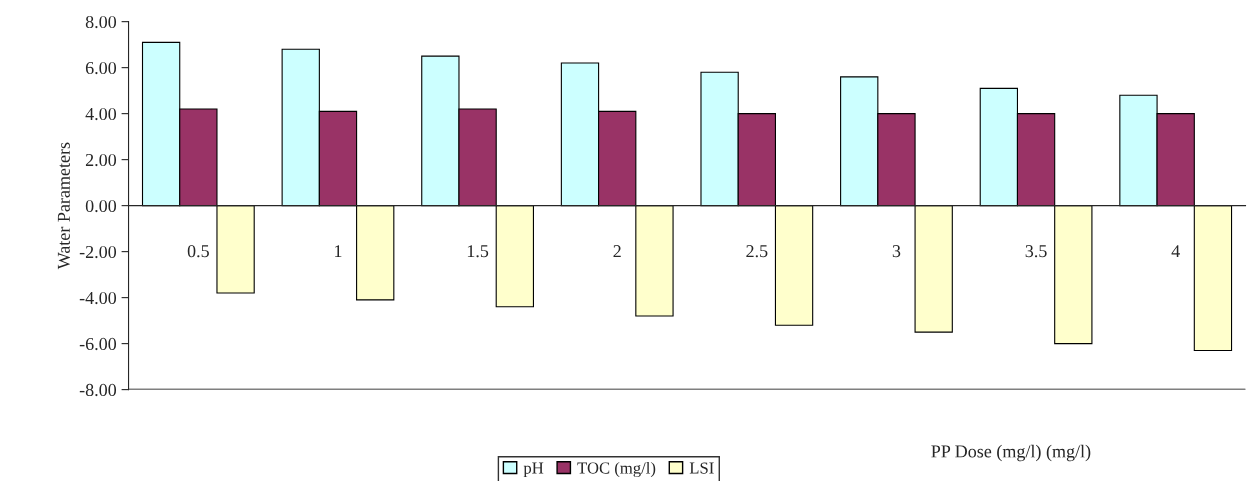 The width and height of the screenshot is (1248, 481). What do you see at coordinates (63, 206) in the screenshot?
I see `y-axis-title: Water Parameters` at bounding box center [63, 206].